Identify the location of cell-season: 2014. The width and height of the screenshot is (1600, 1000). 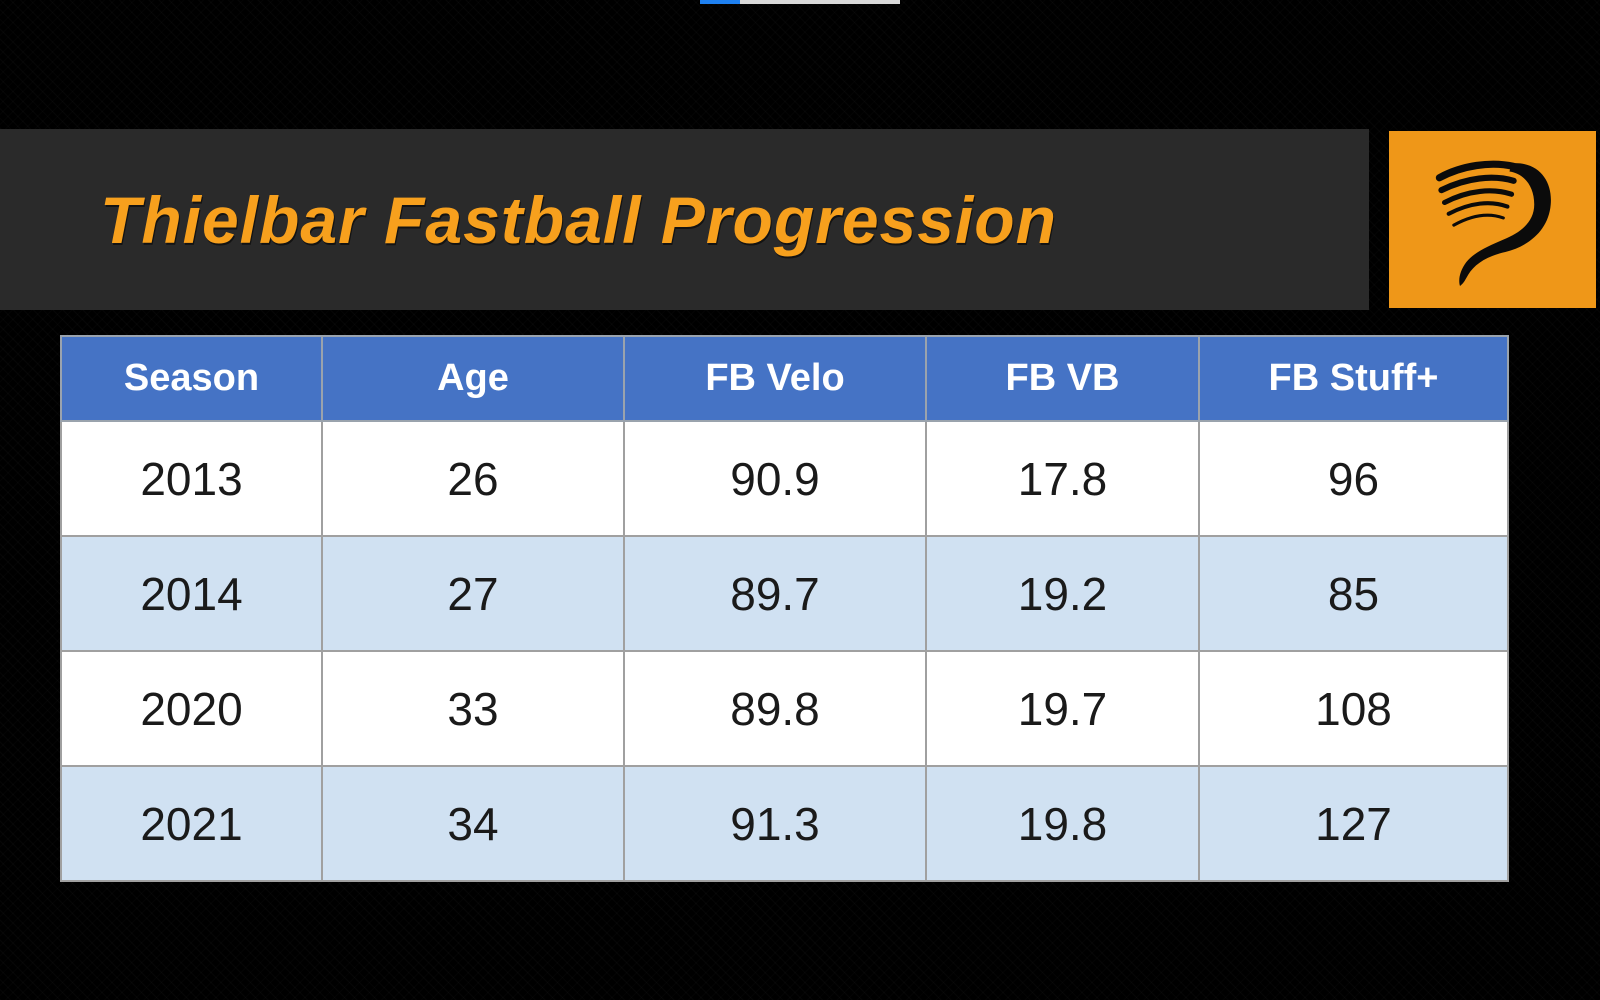
(191, 593).